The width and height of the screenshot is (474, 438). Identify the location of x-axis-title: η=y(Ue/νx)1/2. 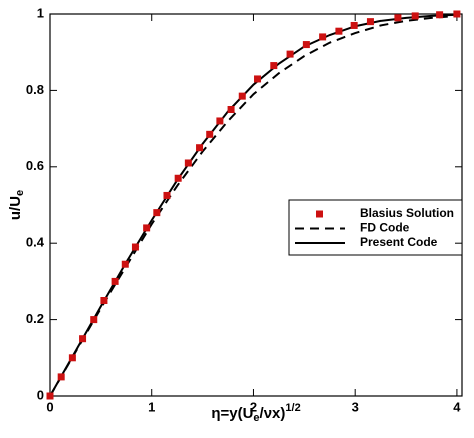
(255, 413).